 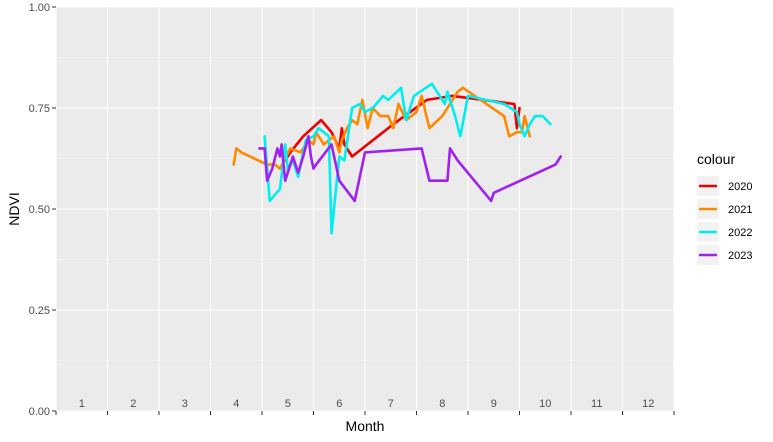 What do you see at coordinates (236, 404) in the screenshot?
I see `month-label: 4` at bounding box center [236, 404].